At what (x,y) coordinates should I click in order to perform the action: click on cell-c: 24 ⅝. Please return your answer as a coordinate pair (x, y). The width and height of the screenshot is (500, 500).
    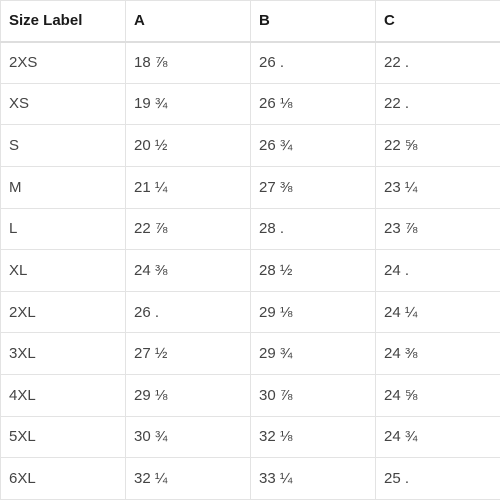
    Looking at the image, I should click on (437, 395).